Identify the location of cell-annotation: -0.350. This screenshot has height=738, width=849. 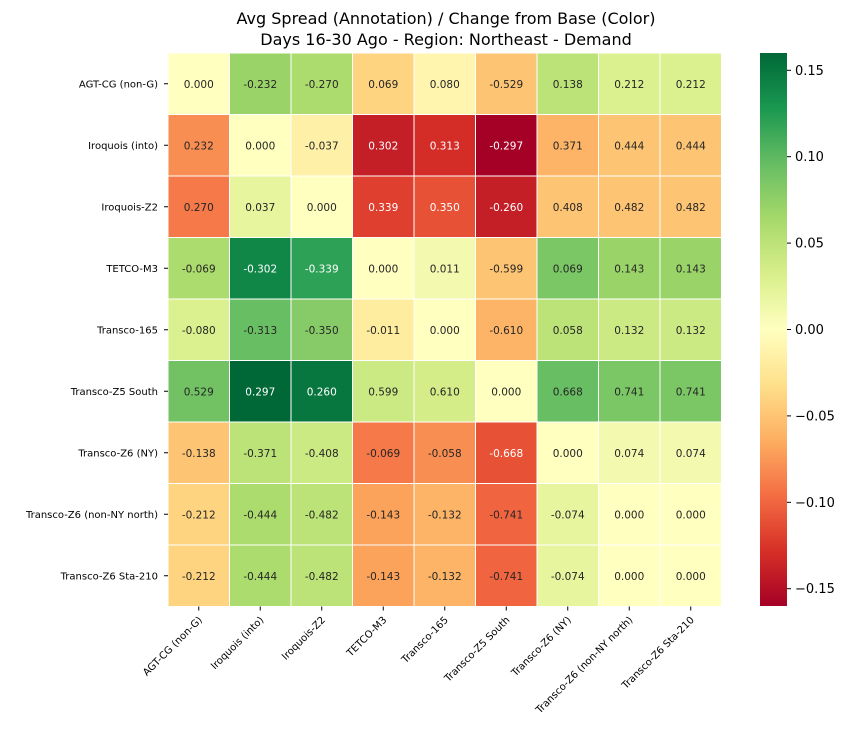
(322, 331).